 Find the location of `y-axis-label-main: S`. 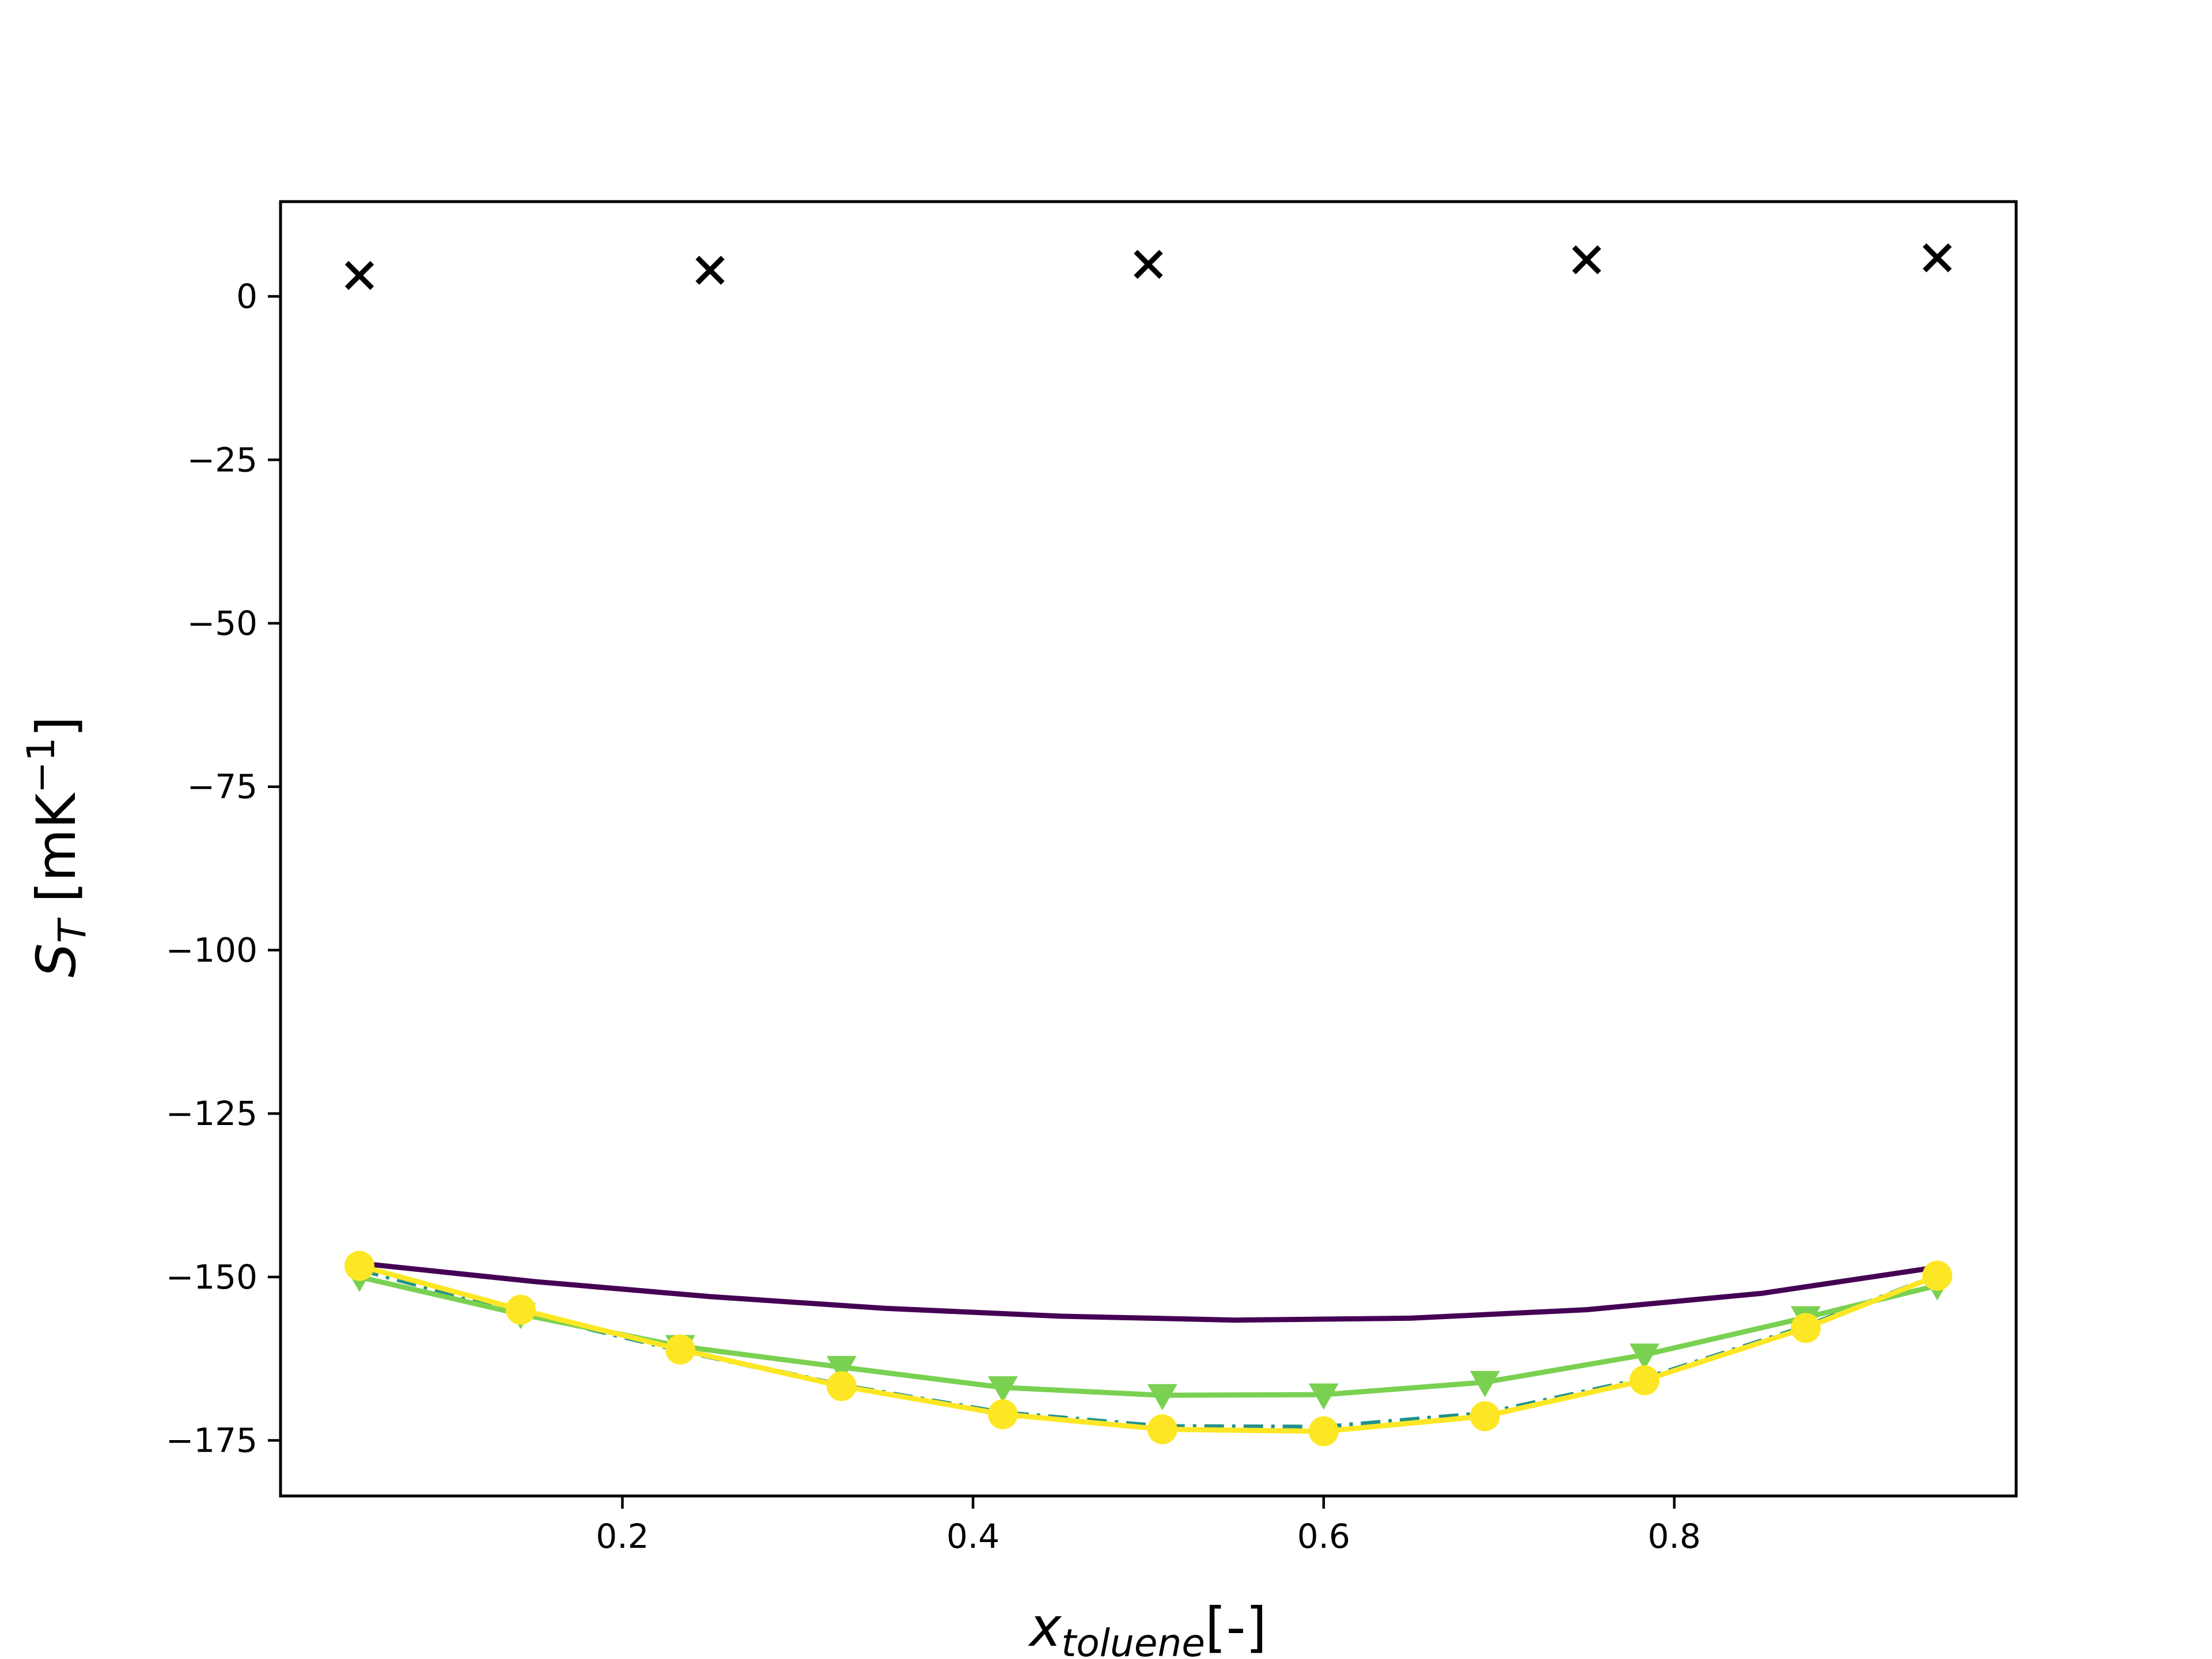

y-axis-label-main: S is located at coordinates (56, 960).